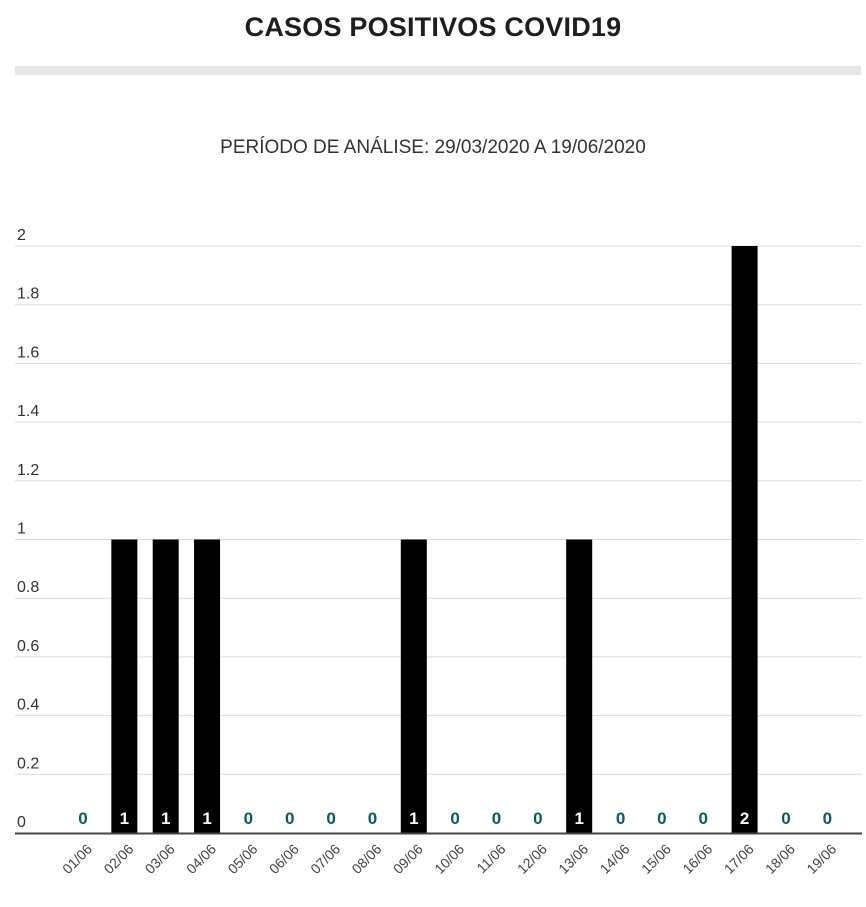 The image size is (866, 907). I want to click on x-tick-label: 04/06, so click(201, 859).